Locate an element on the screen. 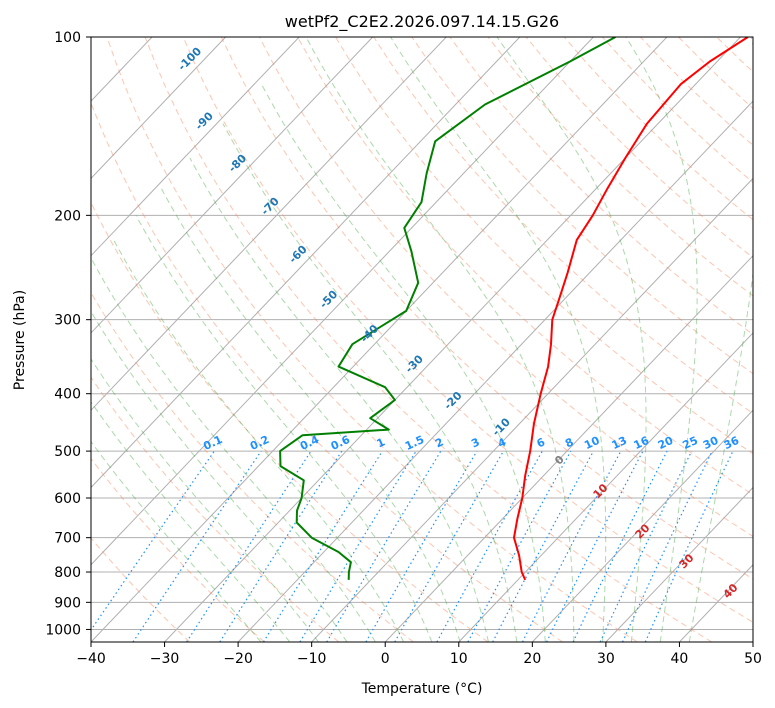 Image resolution: width=775 pixels, height=708 pixels. mixing-ratio-label: 1.5 is located at coordinates (414, 443).